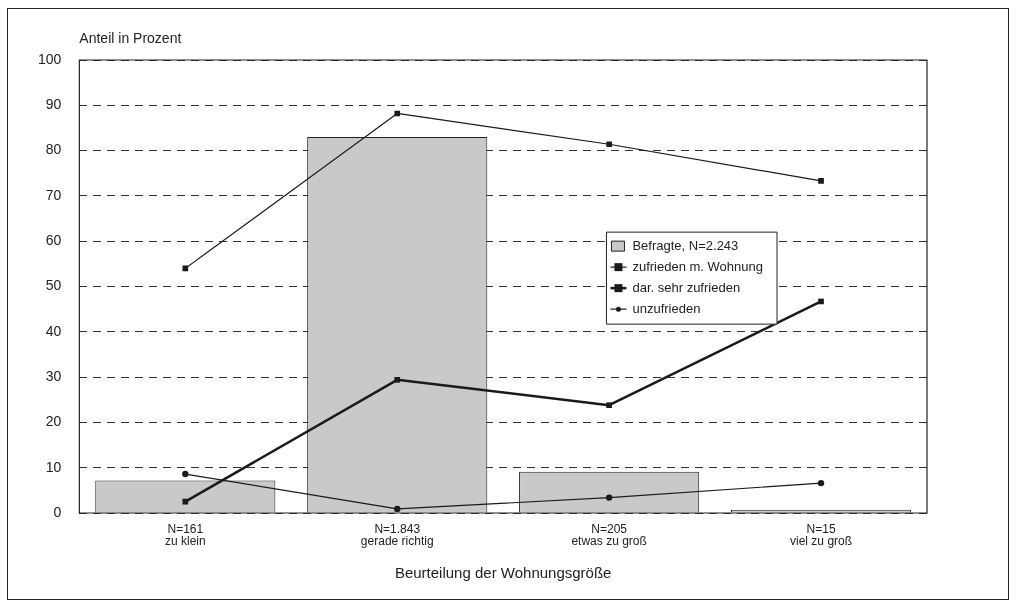  Describe the element at coordinates (666, 308) in the screenshot. I see `legend-label: unzufrieden` at that location.